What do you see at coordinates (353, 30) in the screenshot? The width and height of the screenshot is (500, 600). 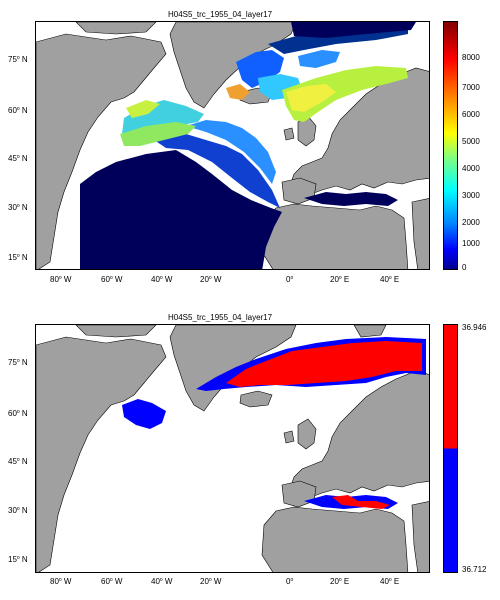 I see `arctic-deep-strip` at bounding box center [353, 30].